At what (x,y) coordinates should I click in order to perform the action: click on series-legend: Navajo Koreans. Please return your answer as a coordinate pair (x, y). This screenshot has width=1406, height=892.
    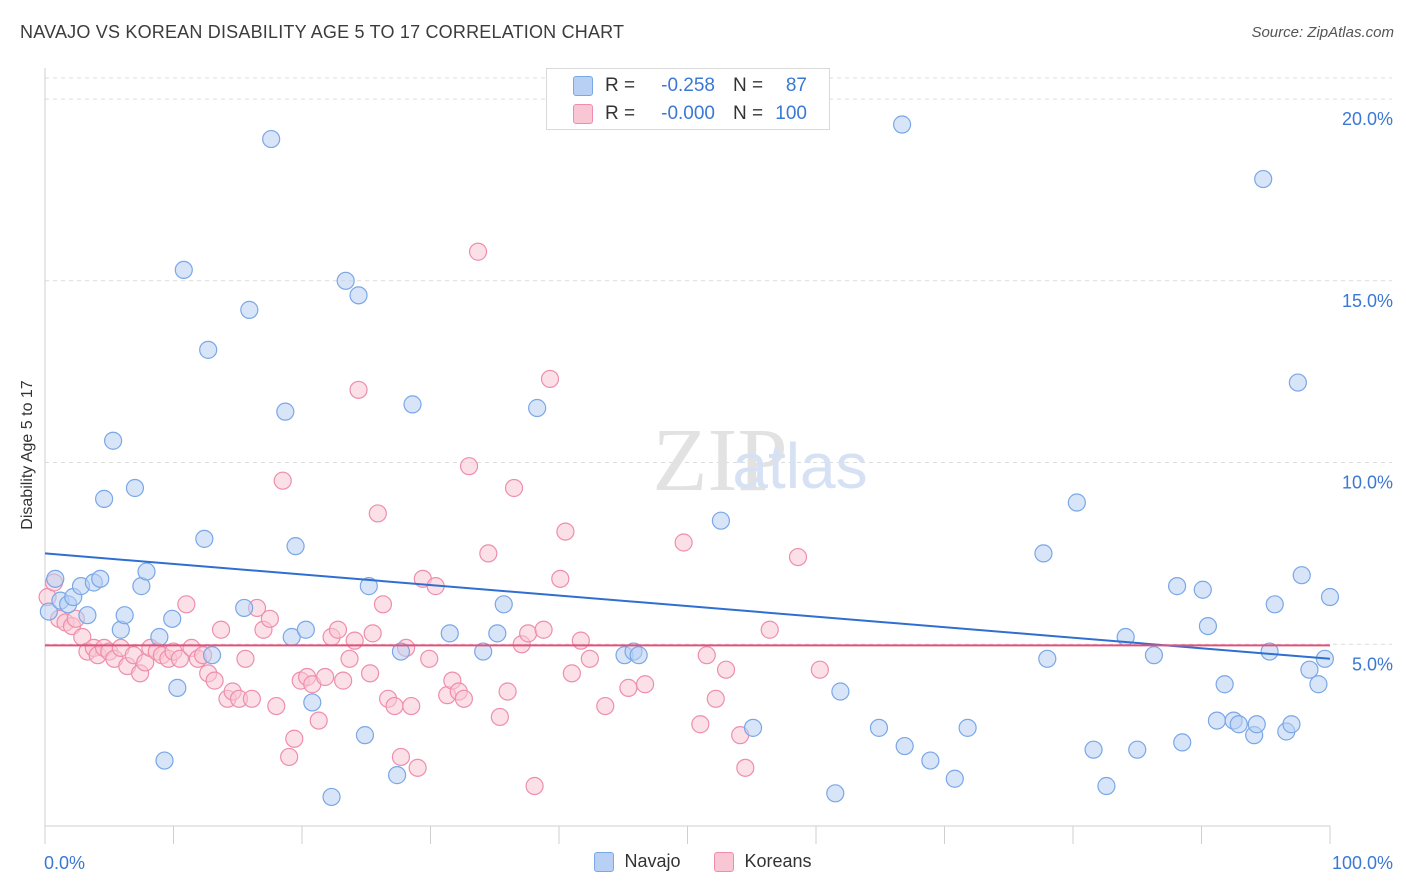
    Looking at the image, I should click on (703, 861).